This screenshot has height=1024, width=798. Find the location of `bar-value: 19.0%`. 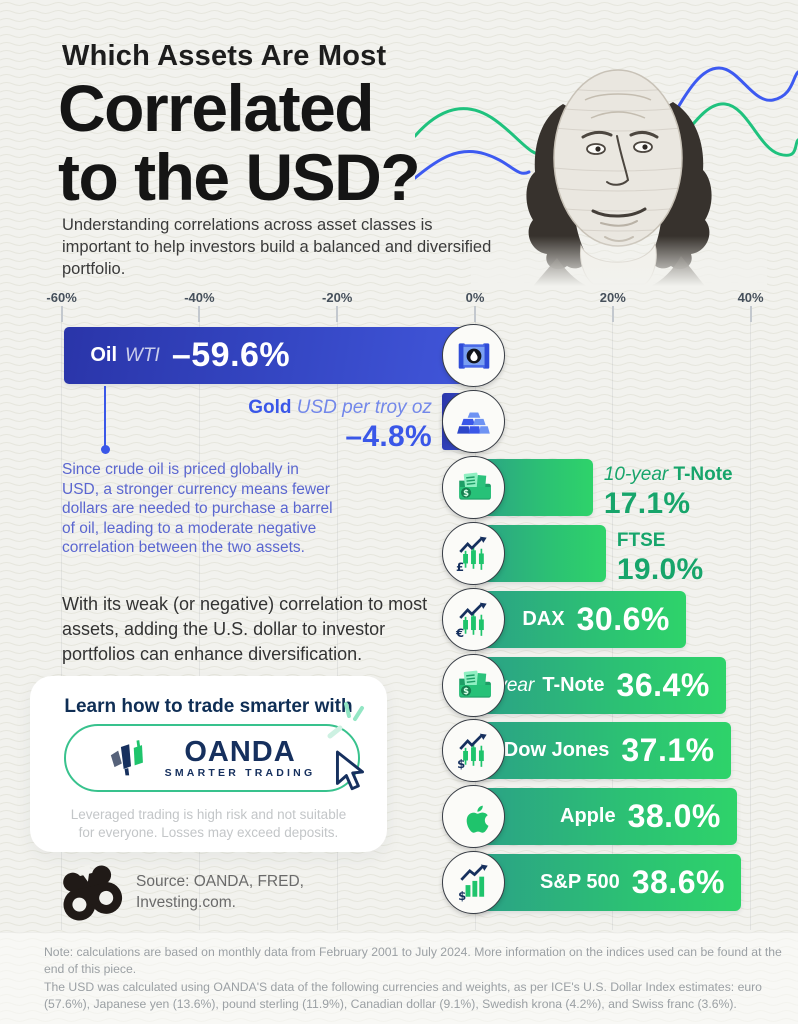

bar-value: 19.0% is located at coordinates (660, 569).